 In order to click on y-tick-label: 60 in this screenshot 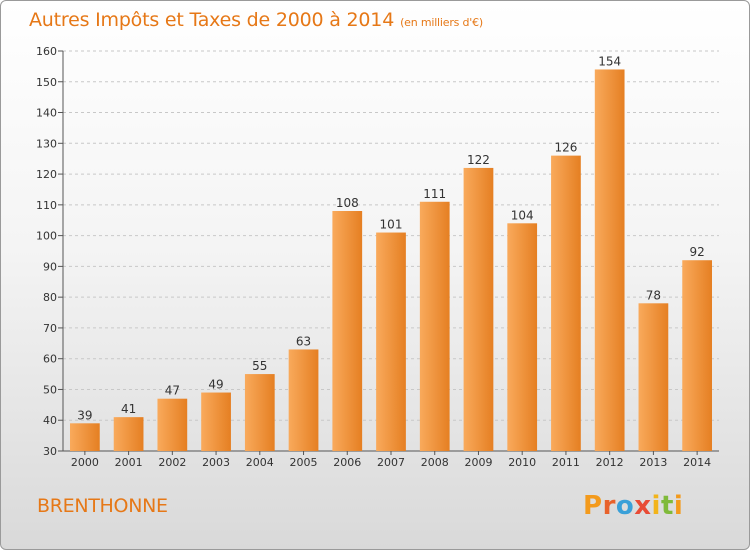, I will do `click(50, 359)`.